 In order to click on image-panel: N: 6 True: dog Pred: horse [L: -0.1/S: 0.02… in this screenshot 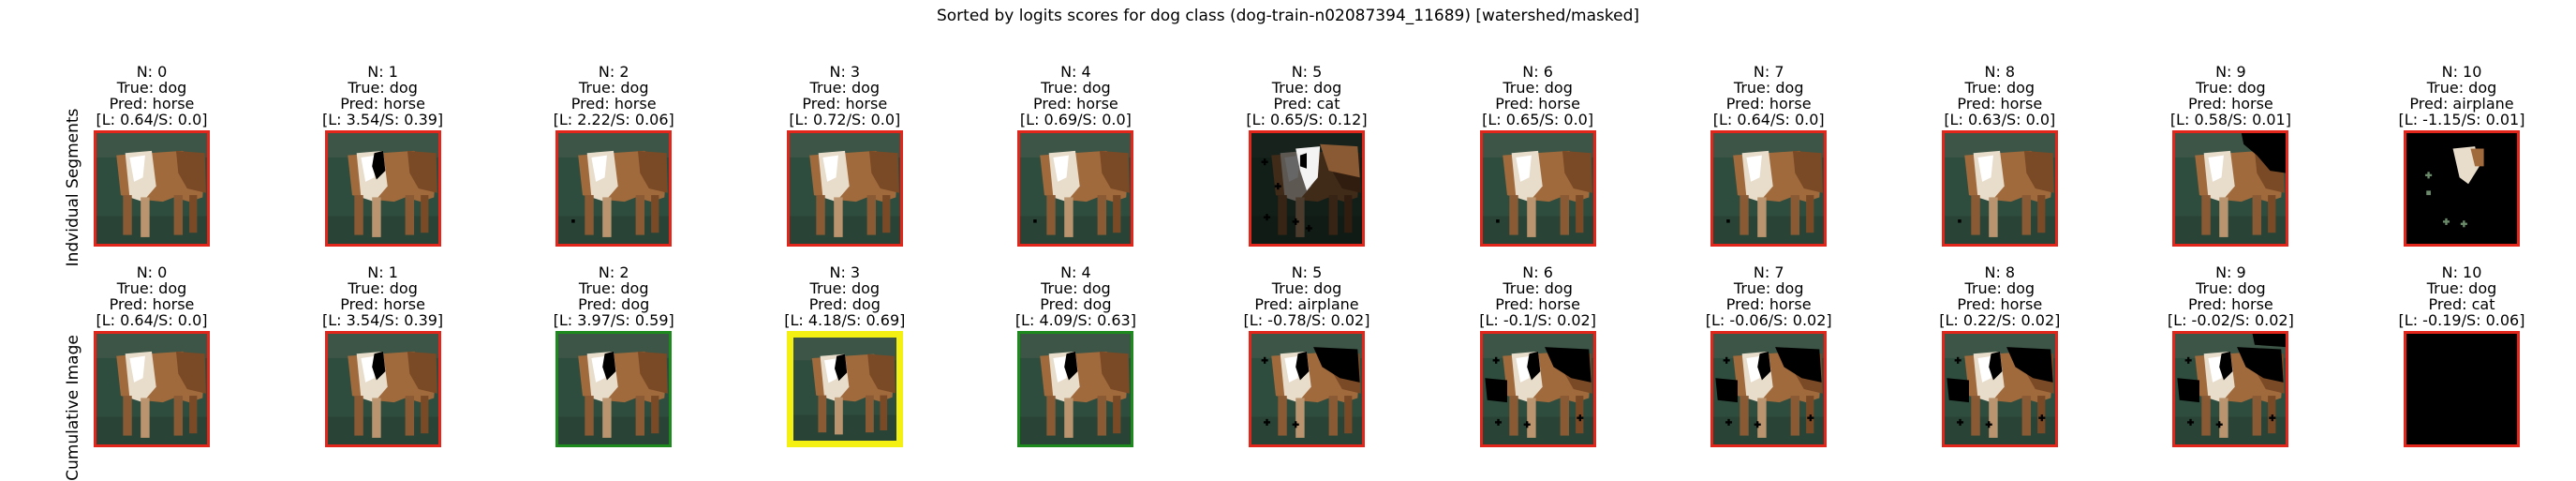, I will do `click(1537, 355)`.